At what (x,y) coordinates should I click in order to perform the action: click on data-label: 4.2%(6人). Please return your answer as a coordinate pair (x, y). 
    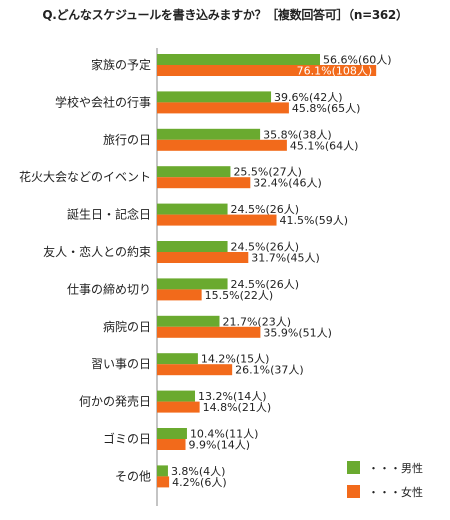
    Looking at the image, I should click on (199, 482).